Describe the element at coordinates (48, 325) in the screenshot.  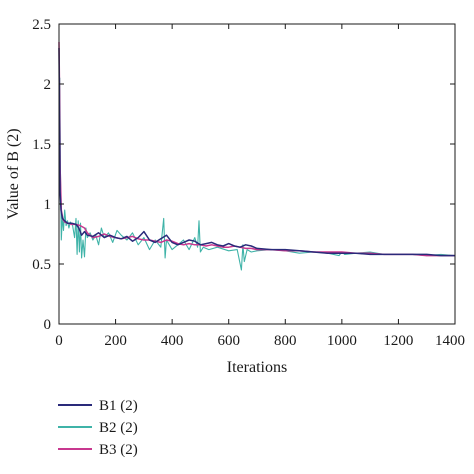
I see `y-tick-label: 0` at that location.